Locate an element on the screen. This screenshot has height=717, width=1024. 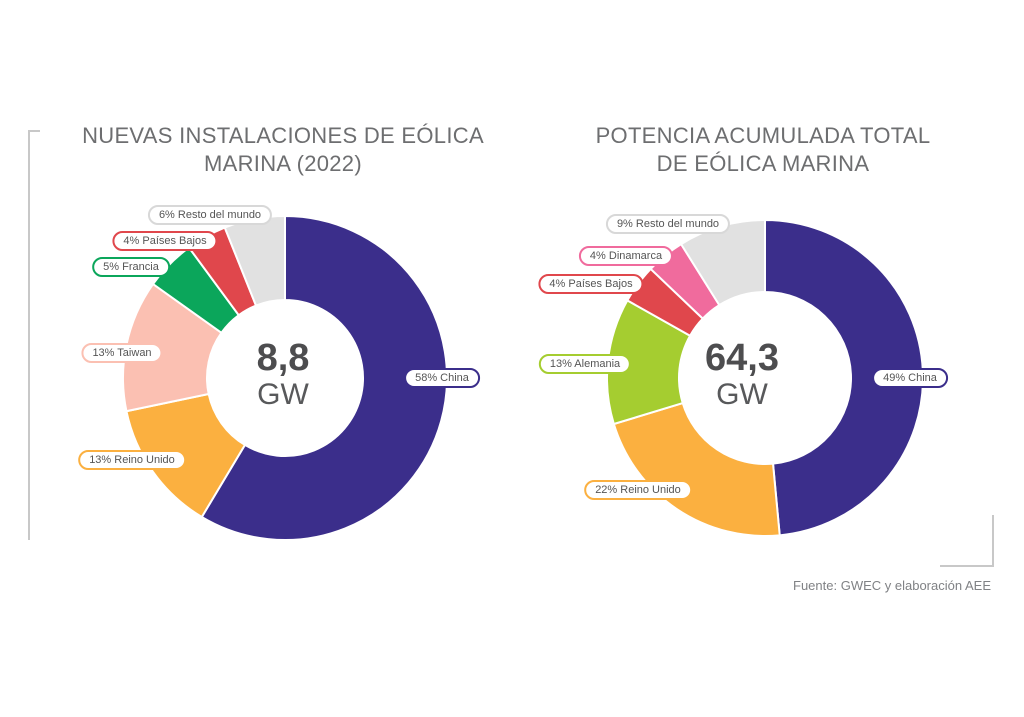
data-label: 58% China is located at coordinates (442, 378).